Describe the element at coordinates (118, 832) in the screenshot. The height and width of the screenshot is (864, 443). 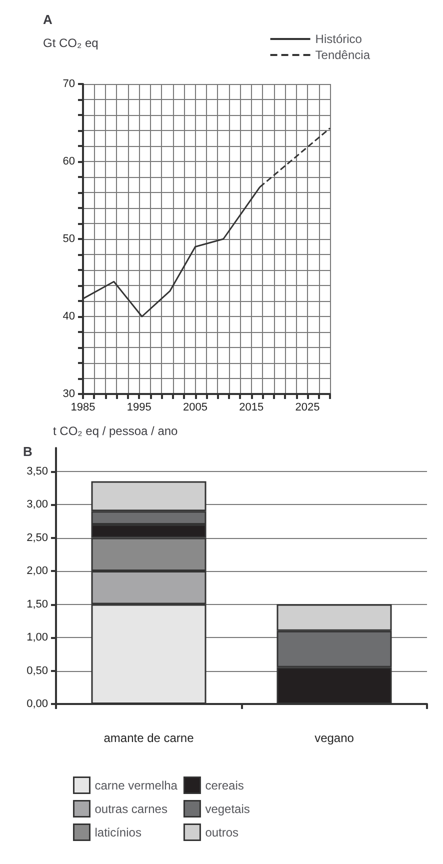
I see `legend-label: laticínios` at that location.